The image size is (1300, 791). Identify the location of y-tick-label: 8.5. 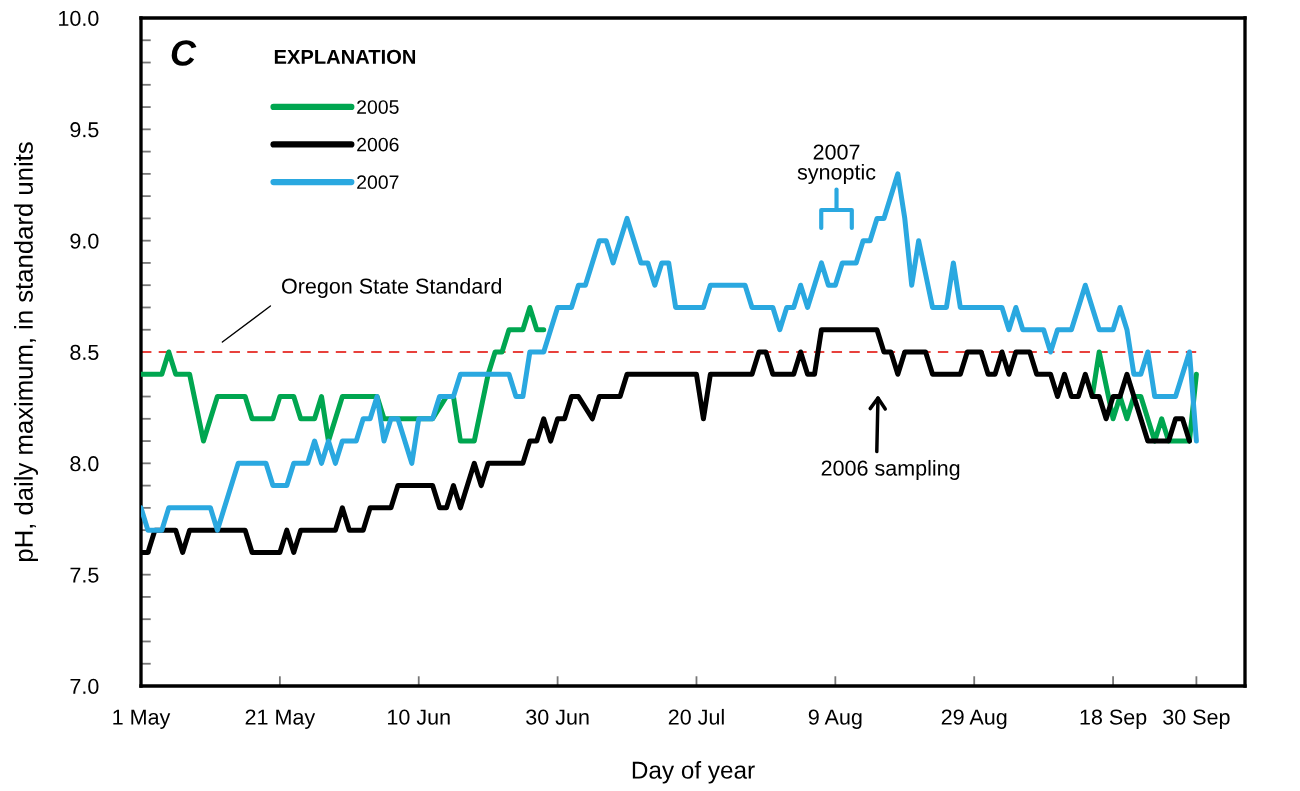
(84, 352).